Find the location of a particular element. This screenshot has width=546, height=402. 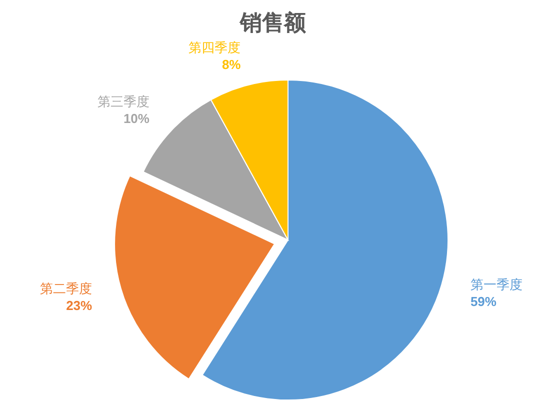

slice-label: 第四季度 is located at coordinates (214, 47).